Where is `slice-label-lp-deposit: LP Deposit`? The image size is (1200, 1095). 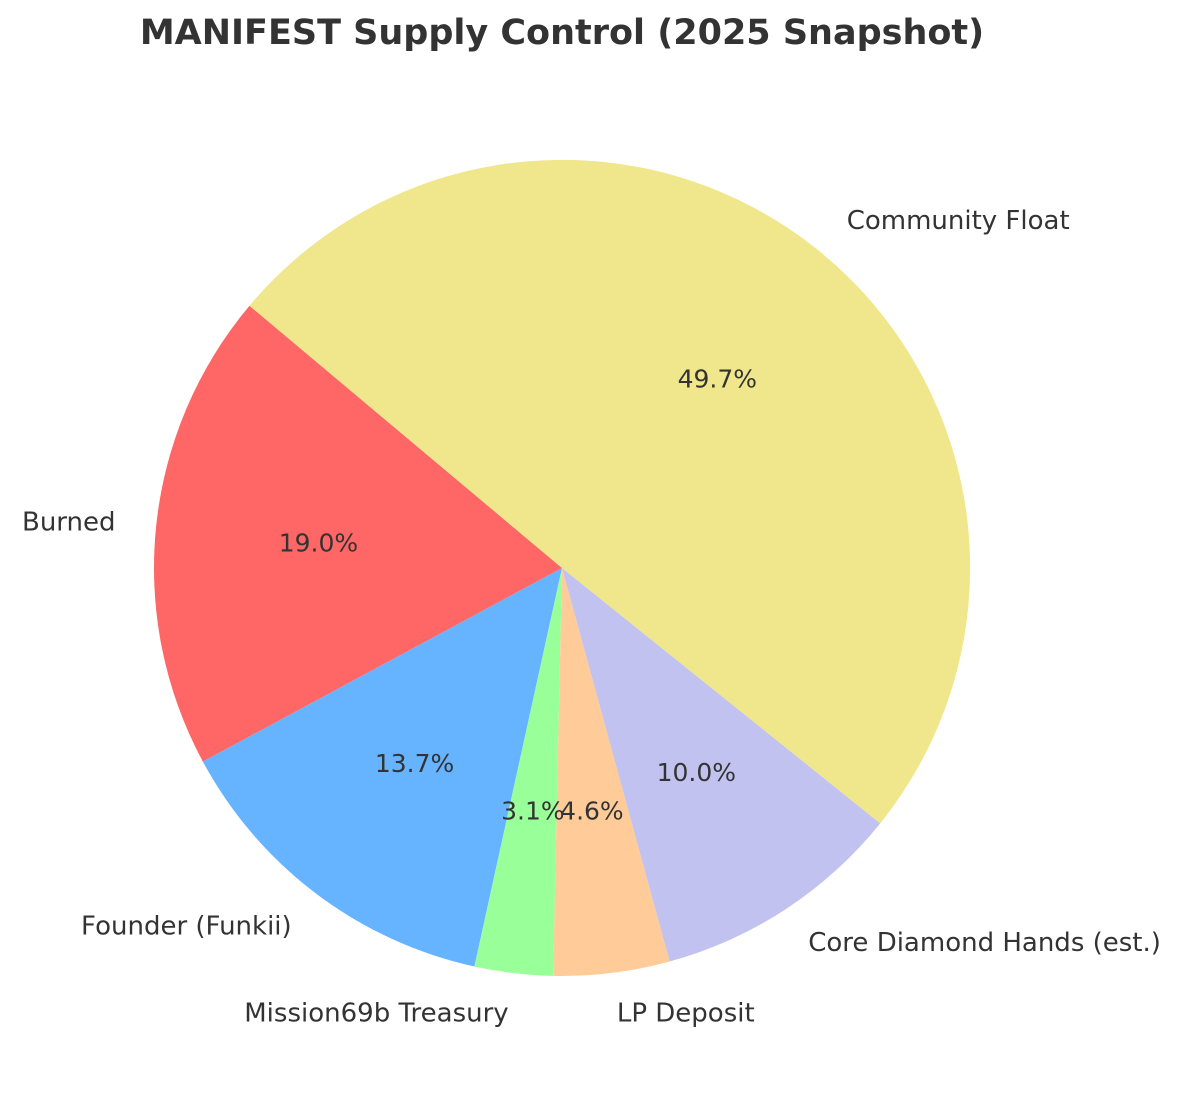 slice-label-lp-deposit: LP Deposit is located at coordinates (686, 1013).